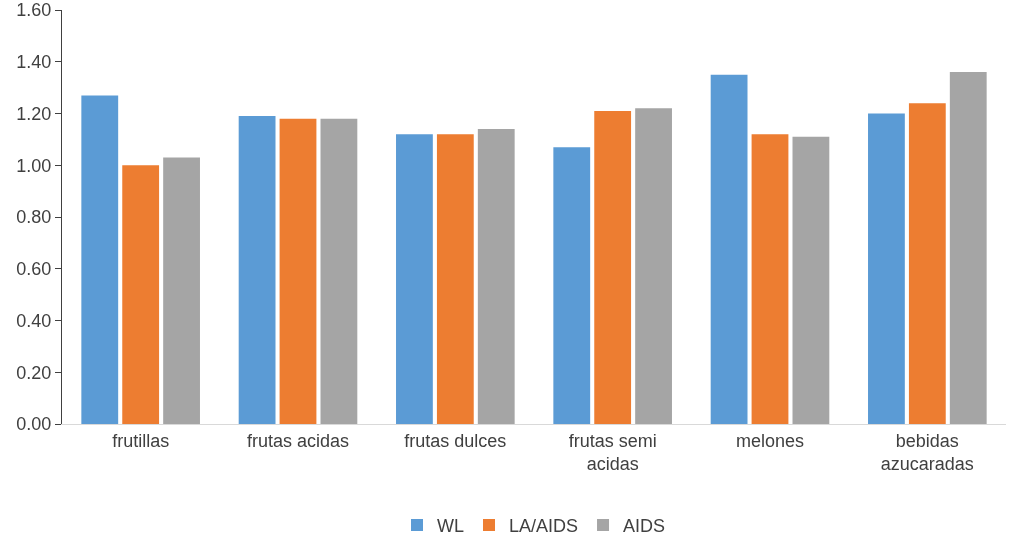 The height and width of the screenshot is (554, 1016). Describe the element at coordinates (34, 165) in the screenshot. I see `y-tick-label: 1.00` at that location.